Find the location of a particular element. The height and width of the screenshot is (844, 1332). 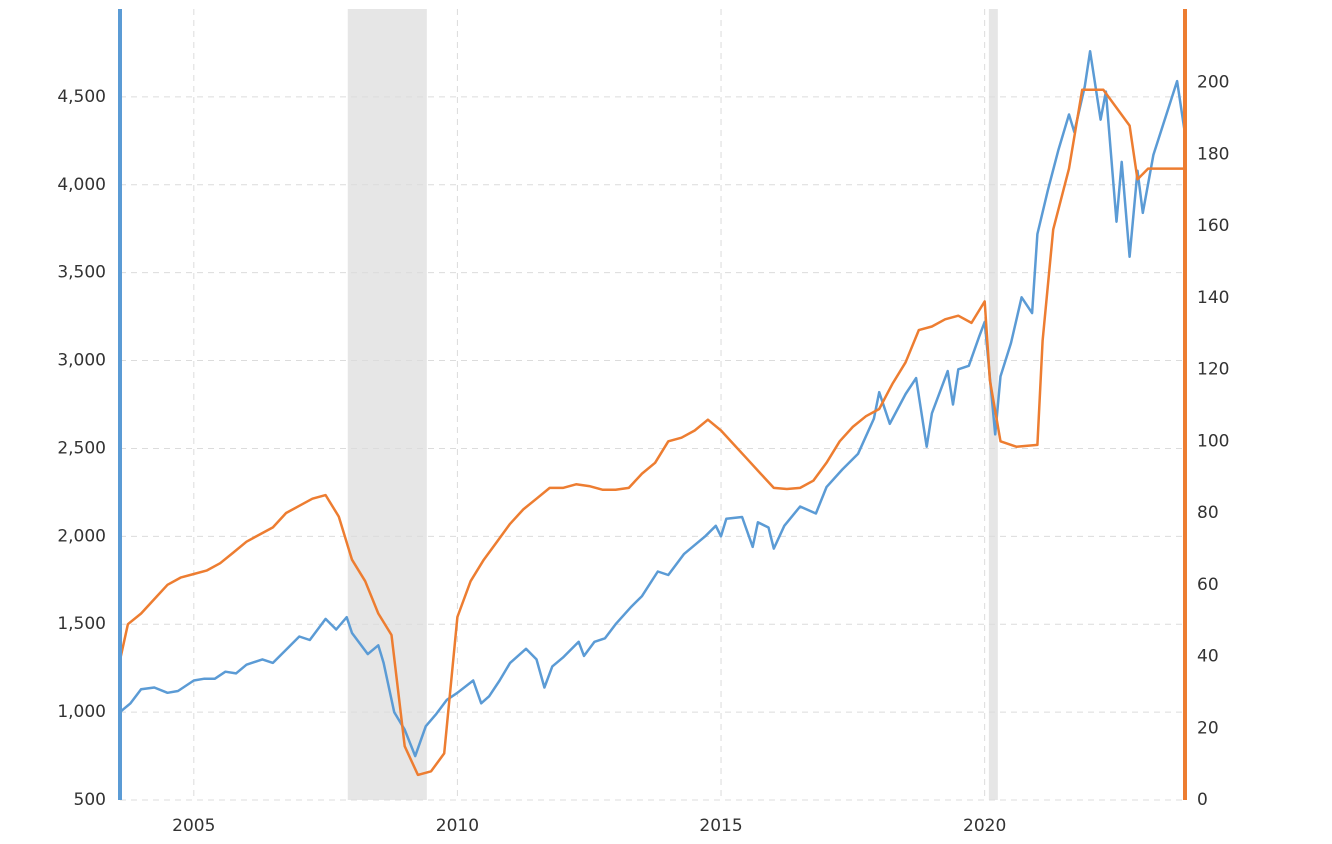

y-tick-label: 4,500 is located at coordinates (81, 97).